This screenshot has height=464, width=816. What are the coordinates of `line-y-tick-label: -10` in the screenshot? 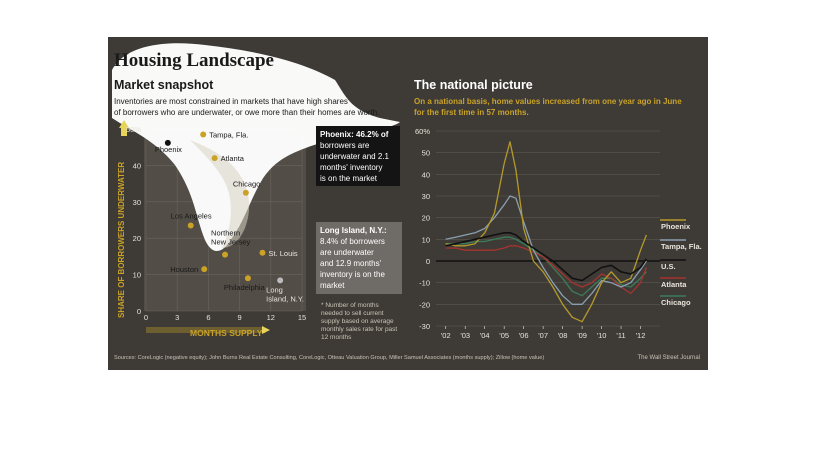 It's located at (424, 283).